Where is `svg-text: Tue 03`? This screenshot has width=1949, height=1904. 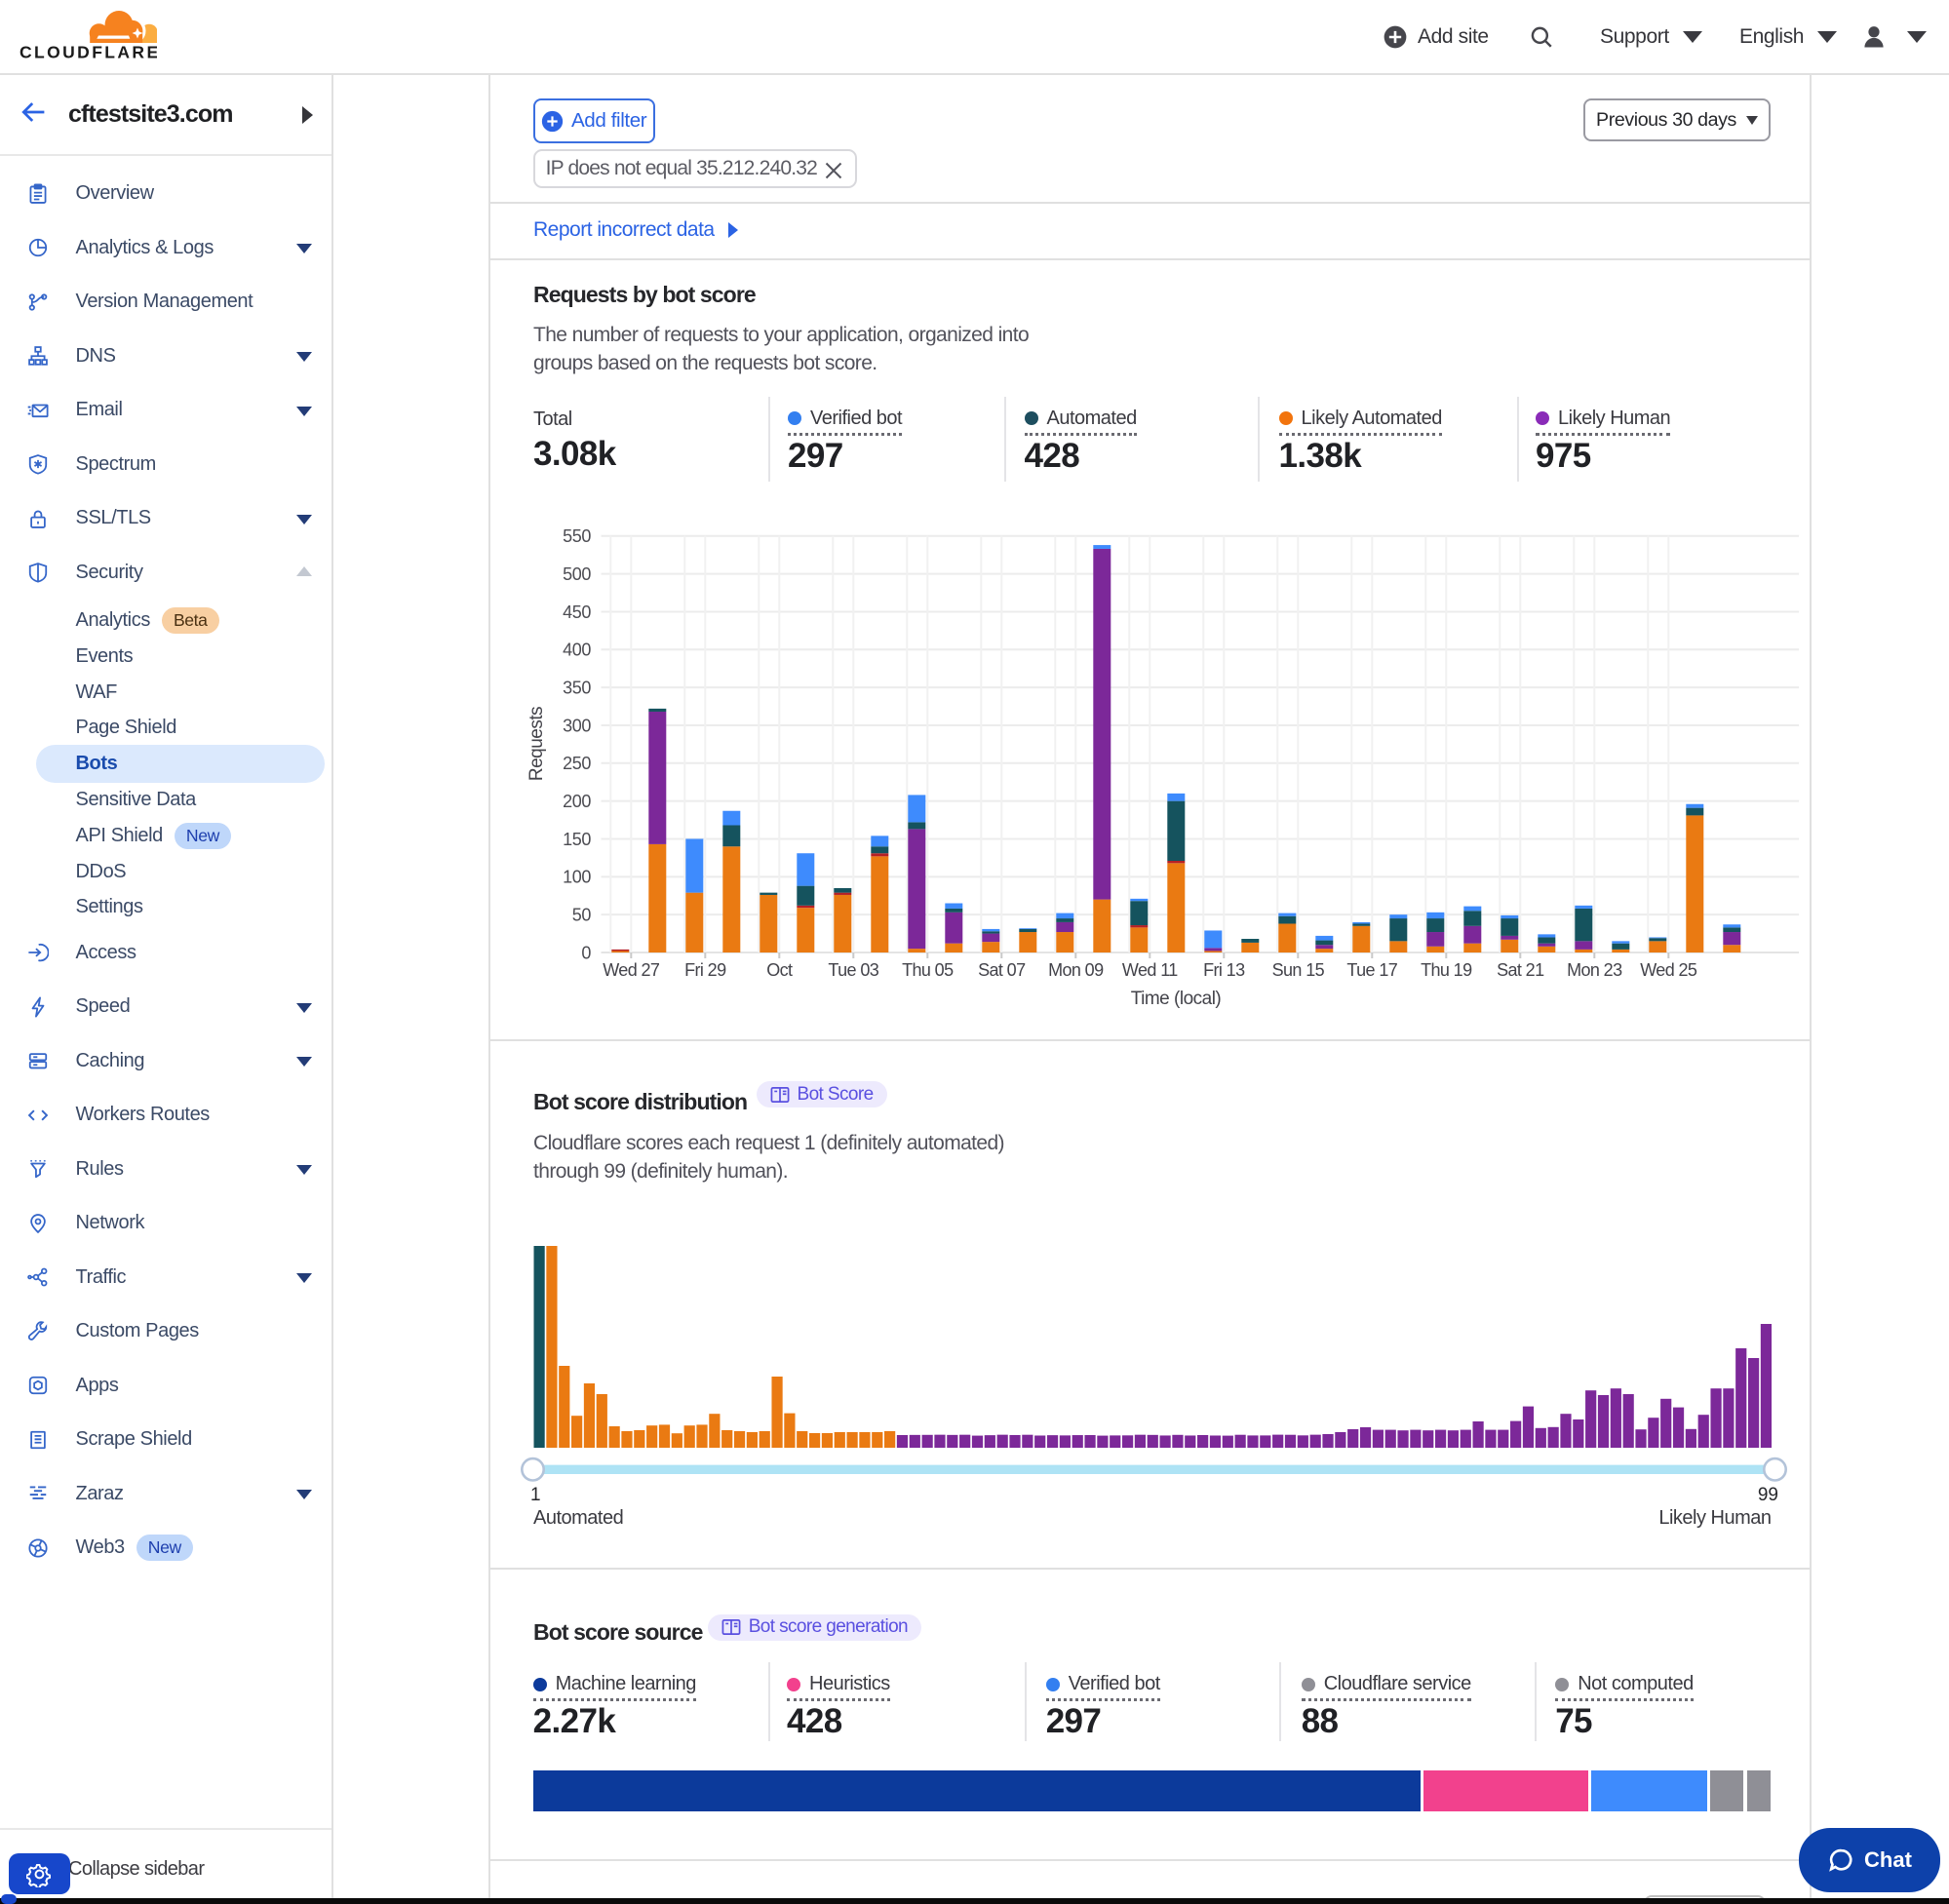
svg-text: Tue 03 is located at coordinates (853, 970).